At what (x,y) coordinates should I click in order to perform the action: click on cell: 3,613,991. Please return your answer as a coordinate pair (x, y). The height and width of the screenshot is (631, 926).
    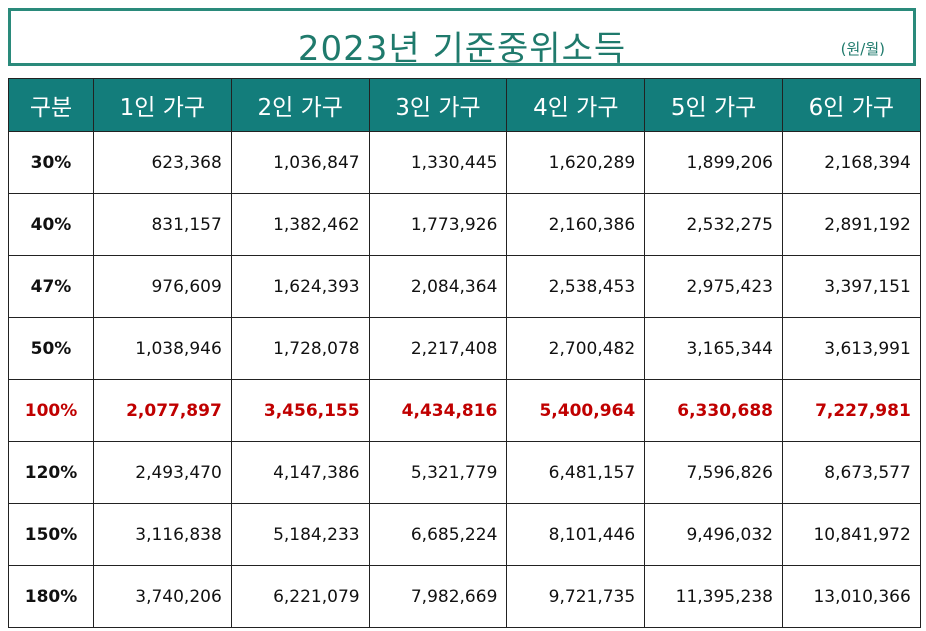
    Looking at the image, I should click on (851, 348).